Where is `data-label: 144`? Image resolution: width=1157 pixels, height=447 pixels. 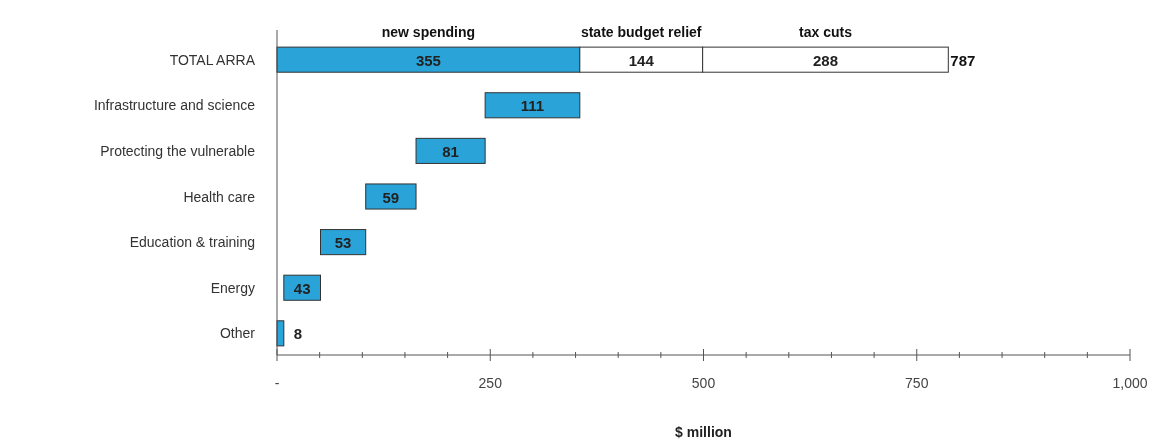 data-label: 144 is located at coordinates (641, 60).